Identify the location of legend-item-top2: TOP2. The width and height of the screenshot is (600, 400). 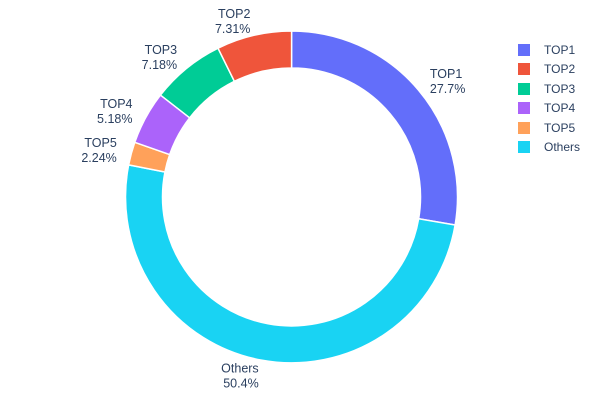
(549, 70).